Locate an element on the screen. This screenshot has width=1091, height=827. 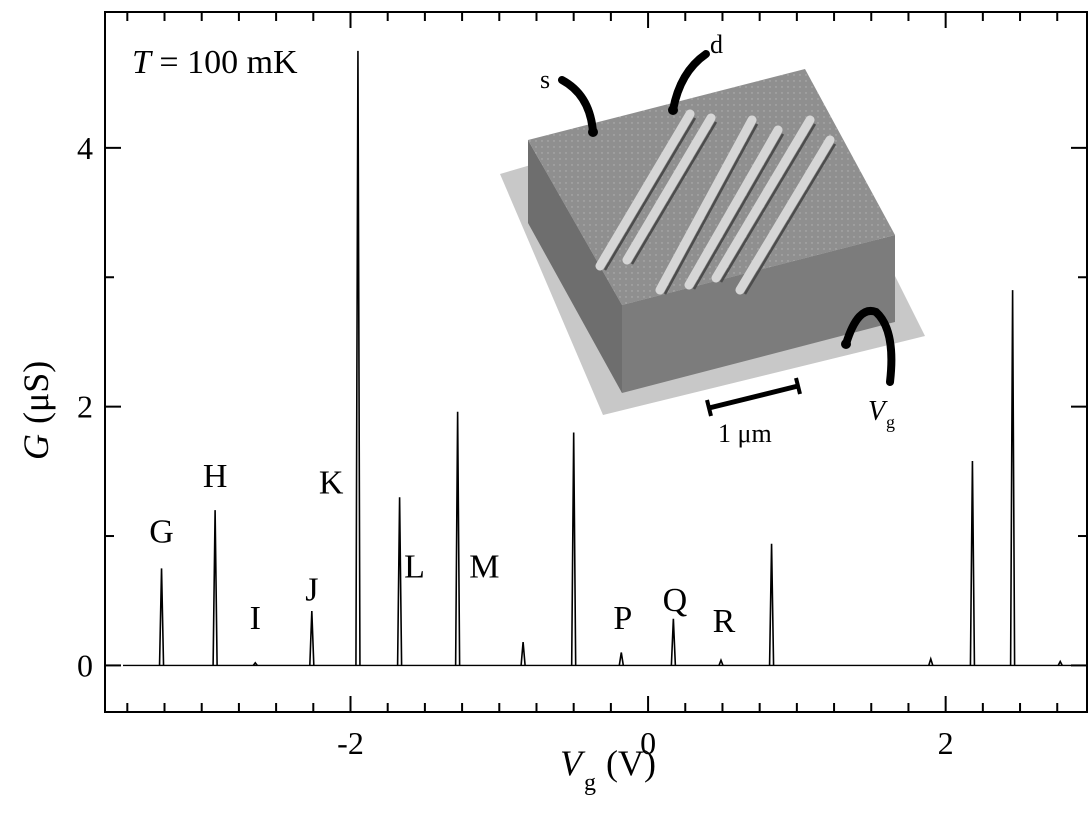
temperature-symbol: T is located at coordinates (142, 62).